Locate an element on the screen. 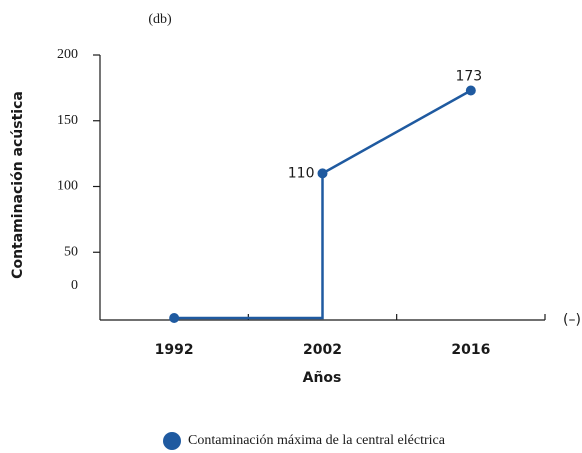  value-label: 110 is located at coordinates (301, 173).